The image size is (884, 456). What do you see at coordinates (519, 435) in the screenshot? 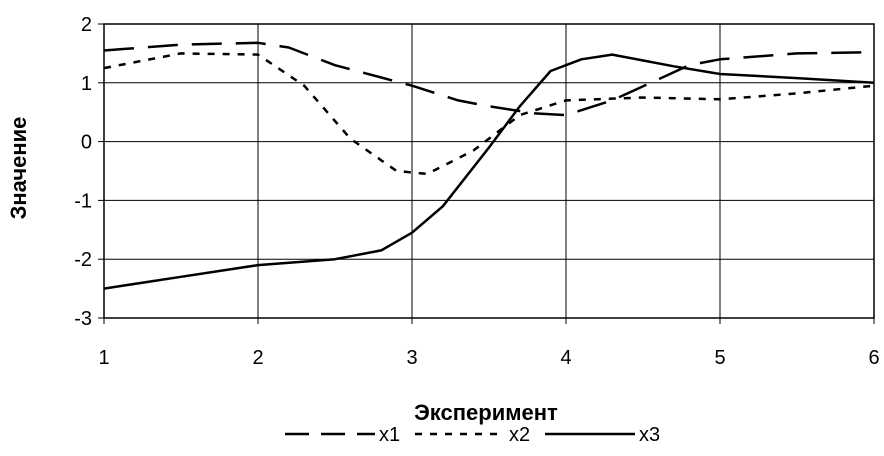
I see `legend-label-x2: x2` at bounding box center [519, 435].